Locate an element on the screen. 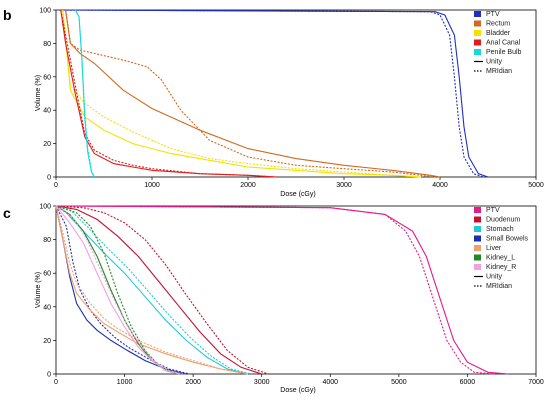 This screenshot has width=550, height=401. legend-swatch-rectum is located at coordinates (477, 23).